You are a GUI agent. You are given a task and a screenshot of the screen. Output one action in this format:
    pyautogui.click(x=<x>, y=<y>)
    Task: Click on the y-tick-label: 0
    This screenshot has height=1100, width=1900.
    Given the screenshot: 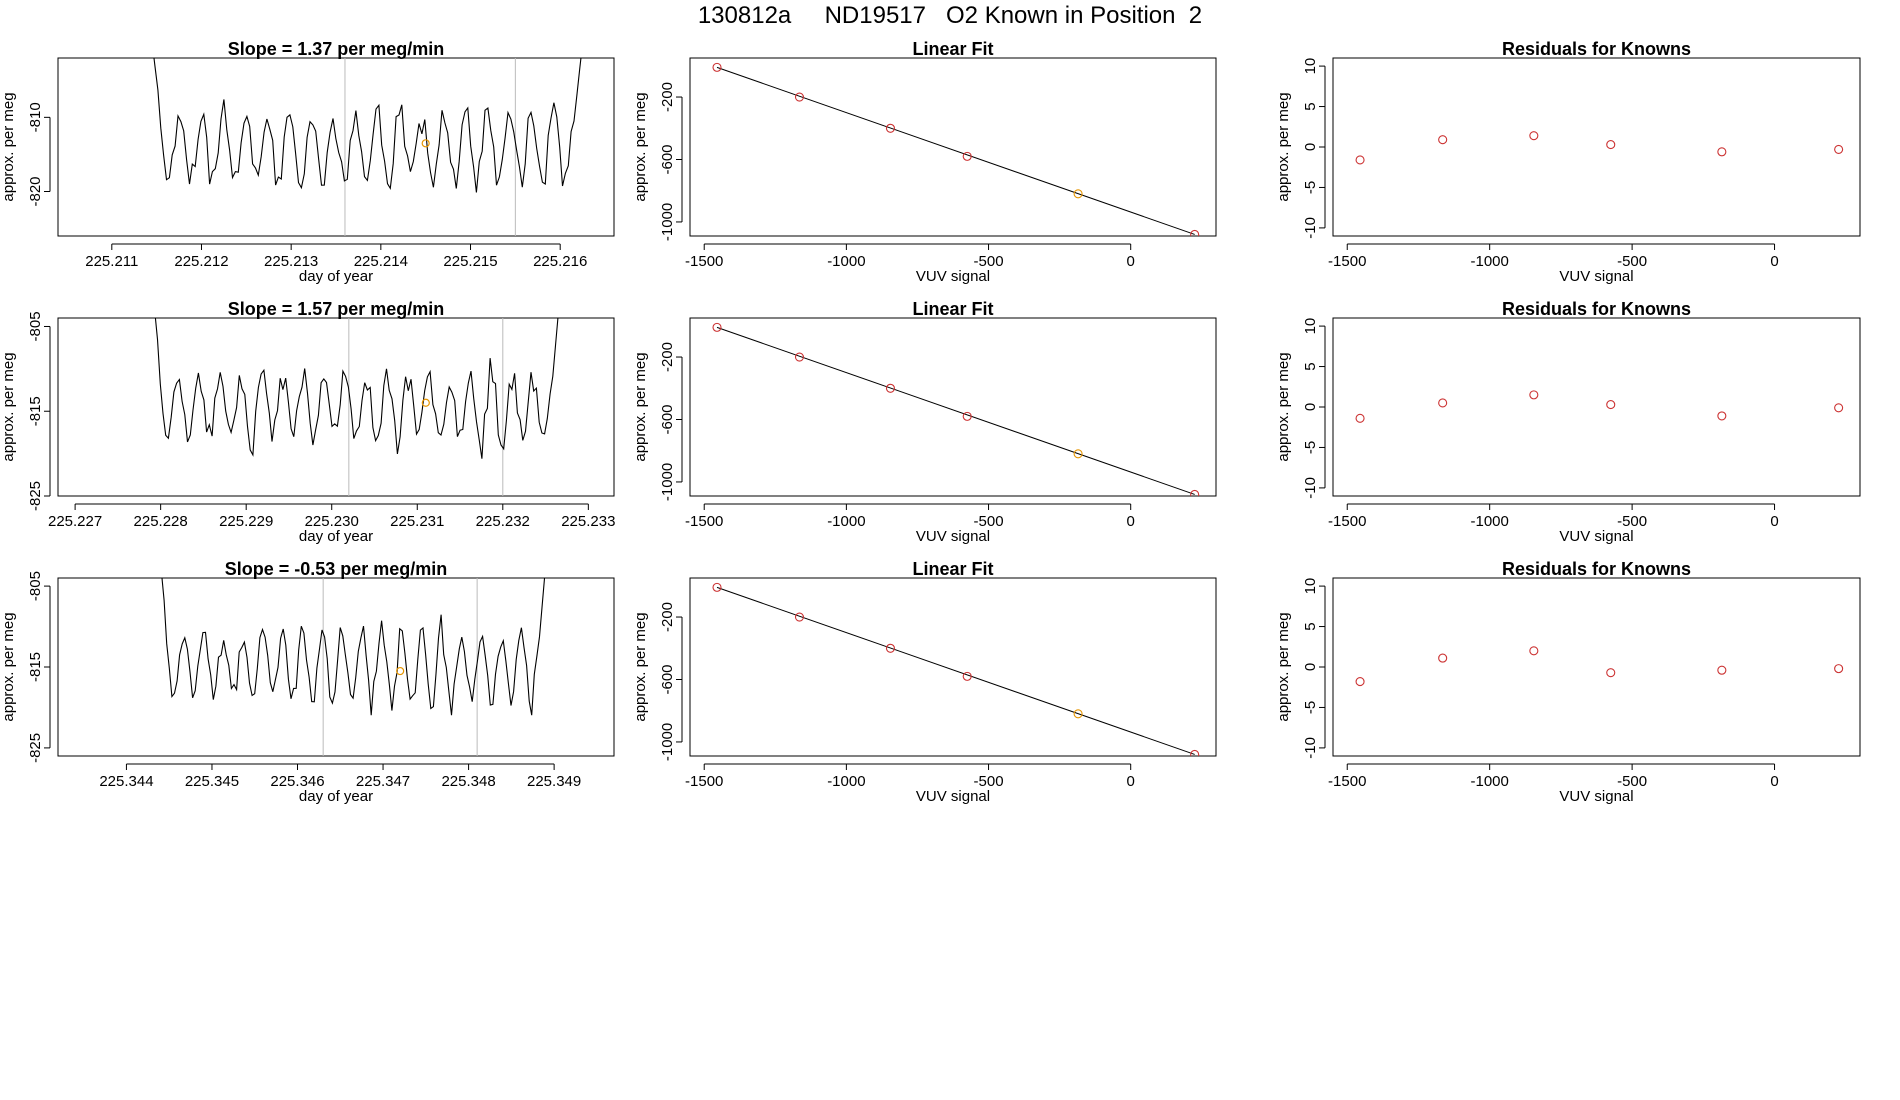 What is the action you would take?
    pyautogui.click(x=1310, y=667)
    